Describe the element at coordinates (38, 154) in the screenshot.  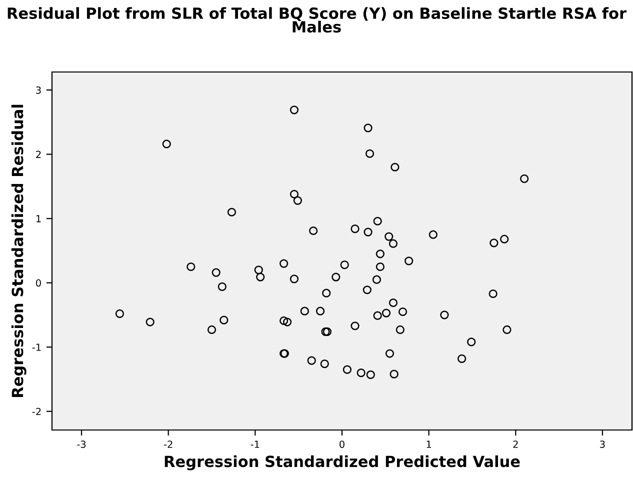
I see `y-tick-label: 2` at that location.